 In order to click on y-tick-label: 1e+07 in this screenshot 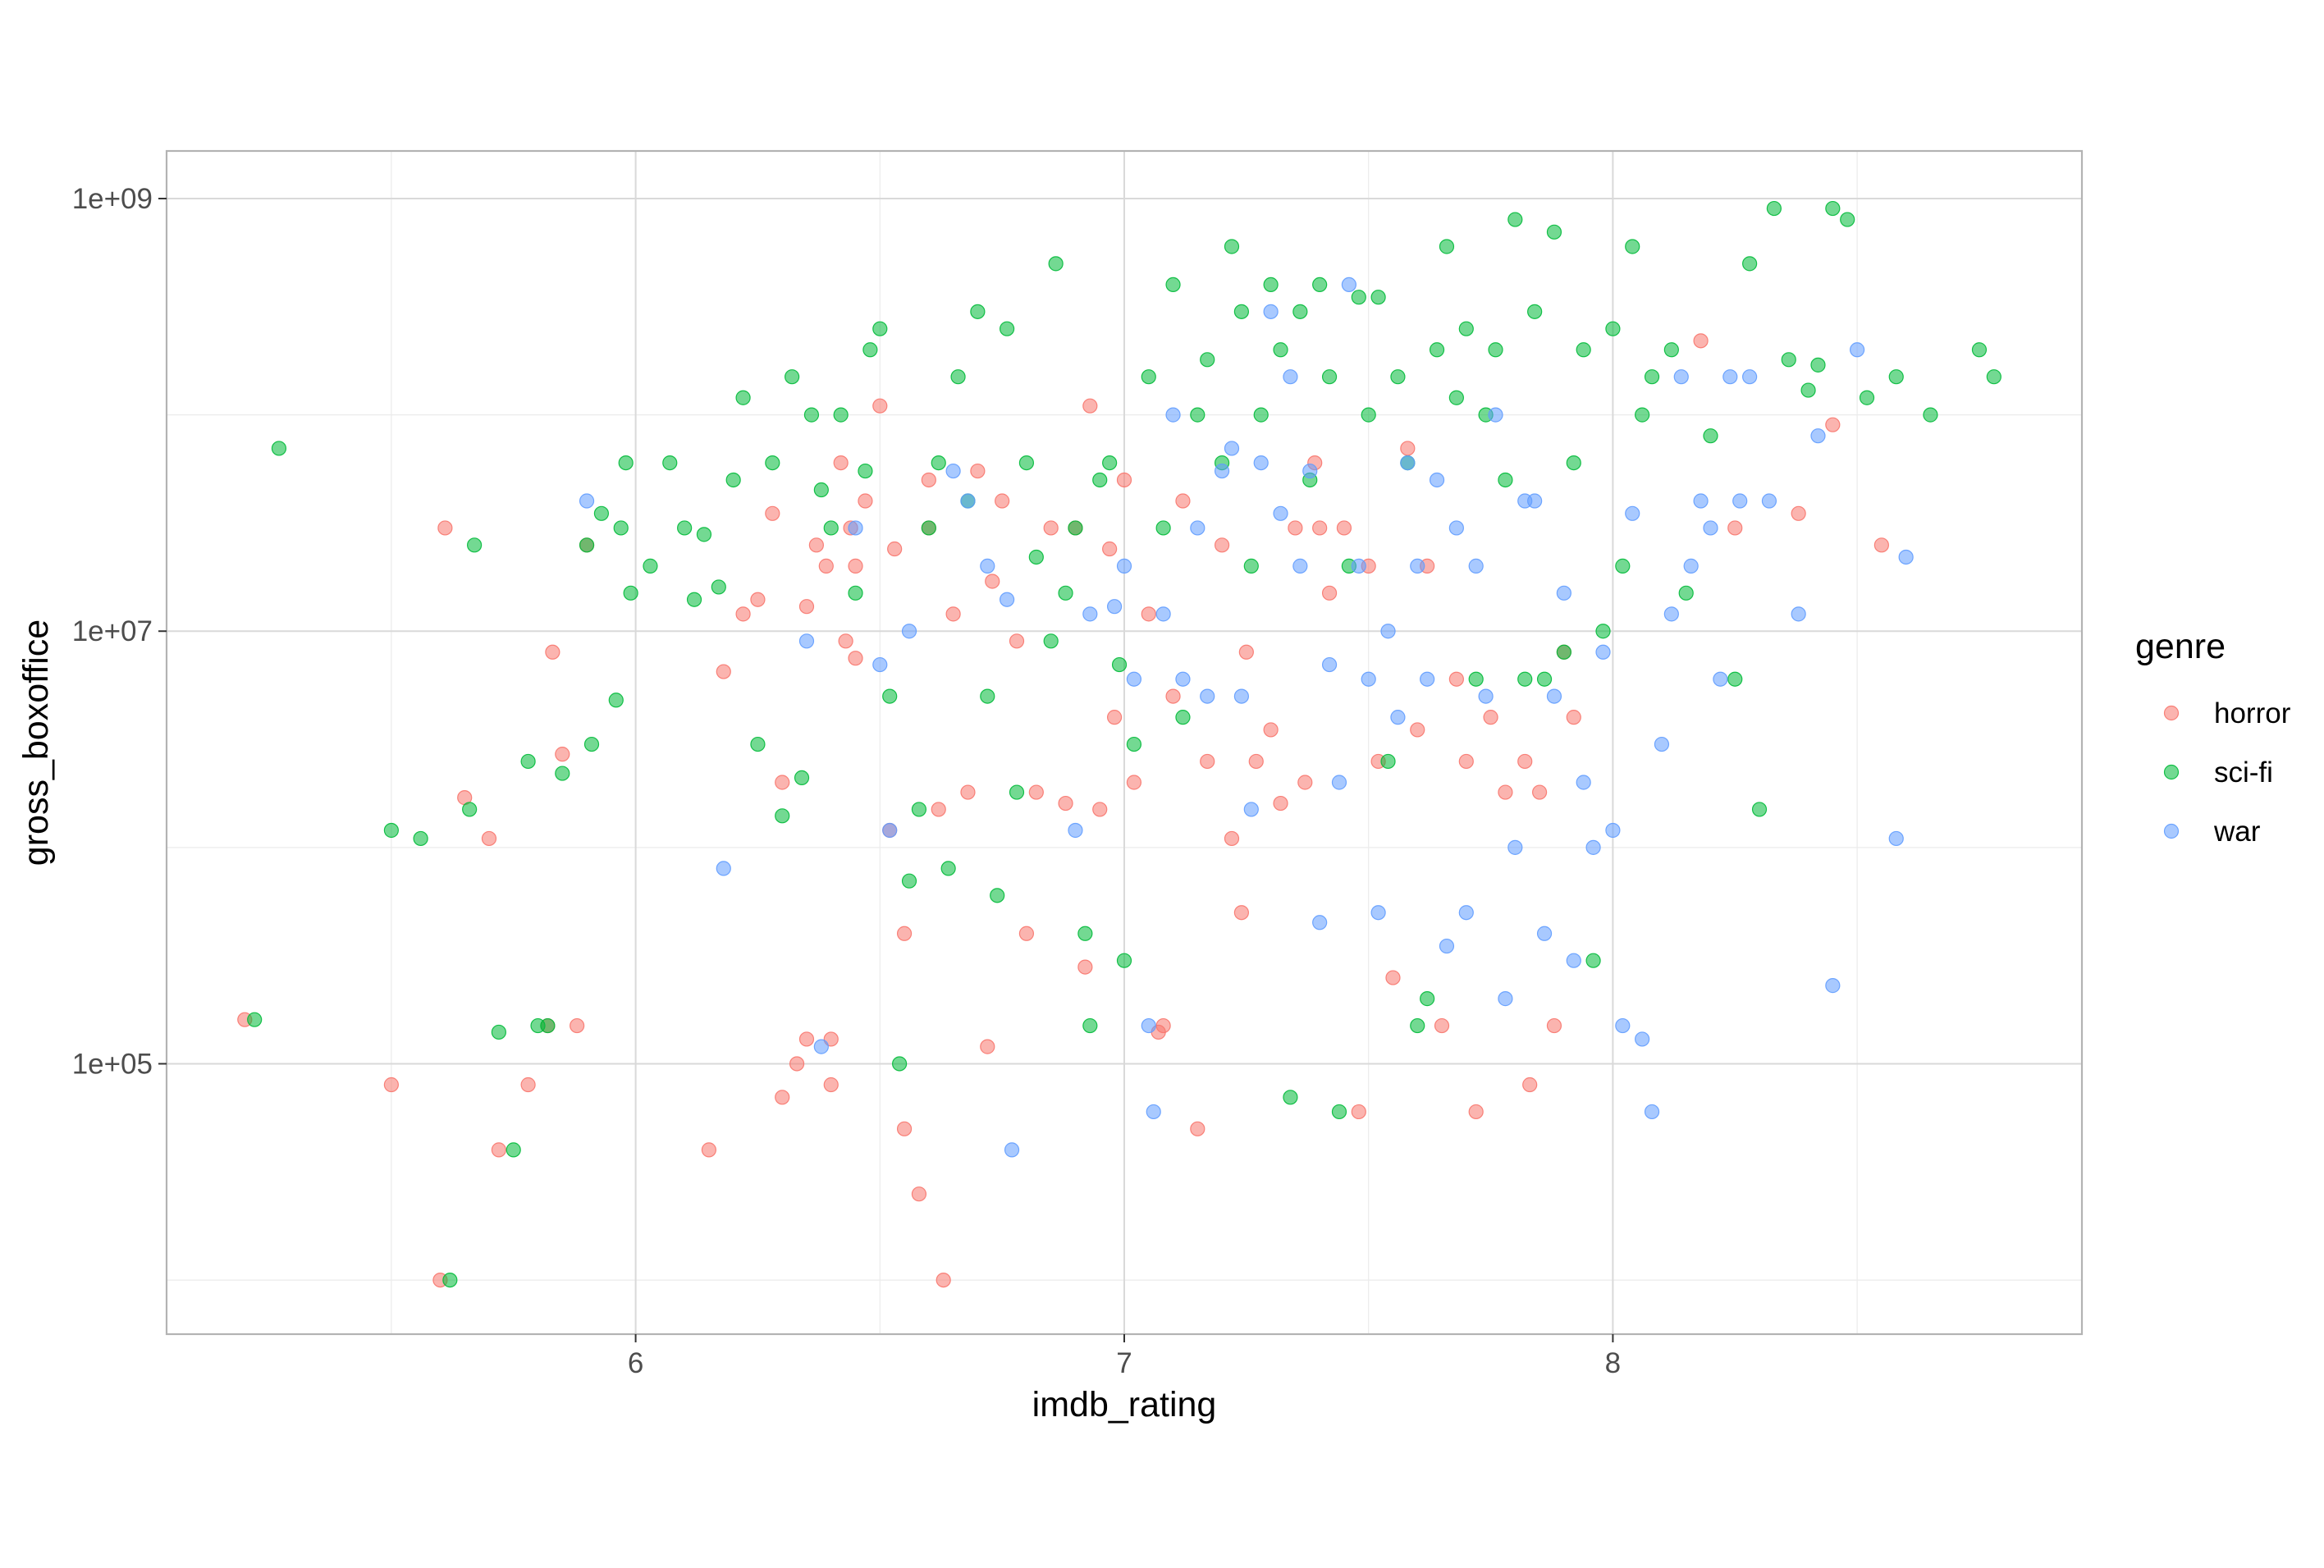, I will do `click(112, 631)`.